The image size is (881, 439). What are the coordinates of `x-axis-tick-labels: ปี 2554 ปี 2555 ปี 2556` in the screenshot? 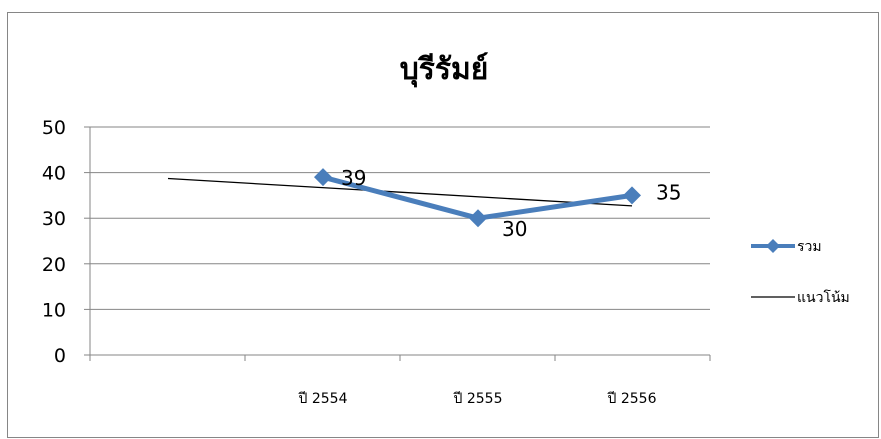 It's located at (477, 399).